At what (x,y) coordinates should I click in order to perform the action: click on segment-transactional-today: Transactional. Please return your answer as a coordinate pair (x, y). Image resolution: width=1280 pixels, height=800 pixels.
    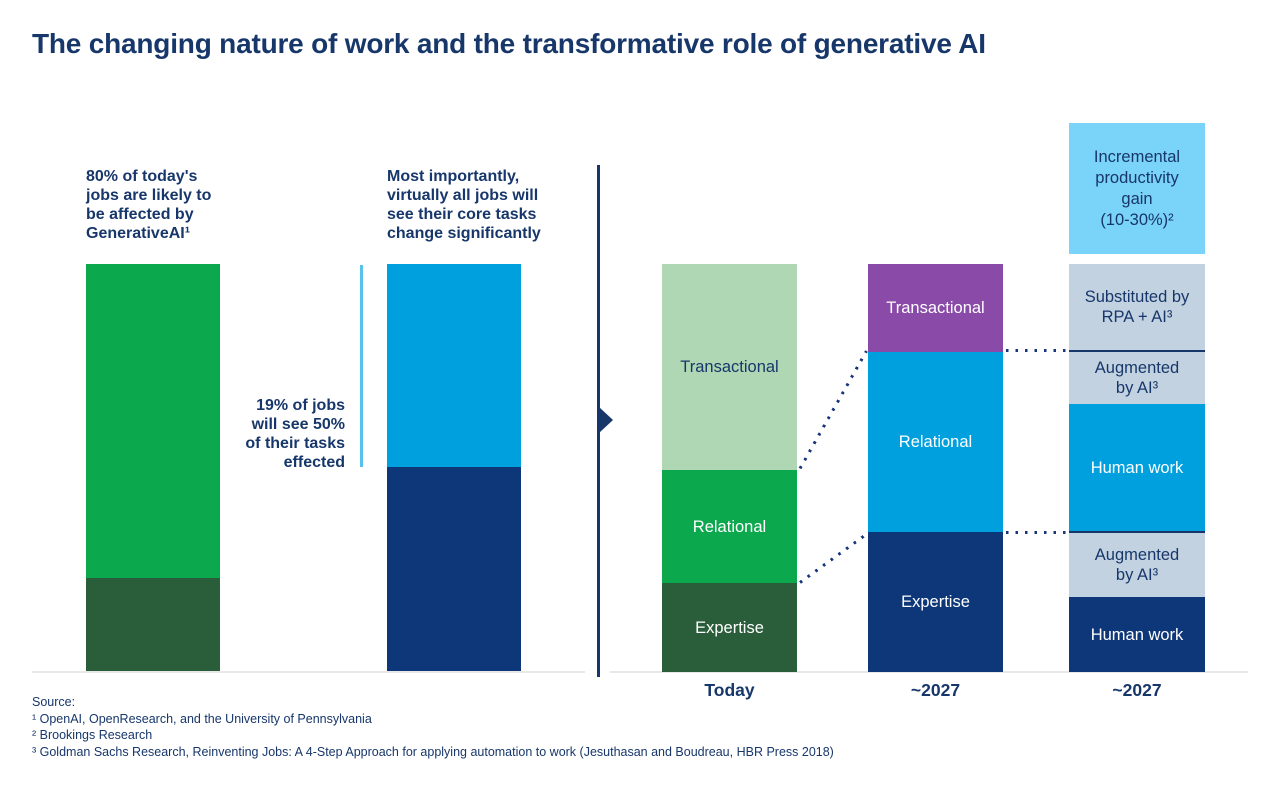
    Looking at the image, I should click on (729, 367).